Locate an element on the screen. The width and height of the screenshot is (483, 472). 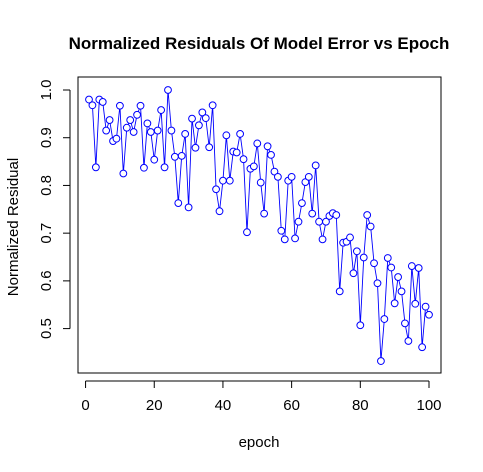
y-tick-label: 0.8 is located at coordinates (46, 185).